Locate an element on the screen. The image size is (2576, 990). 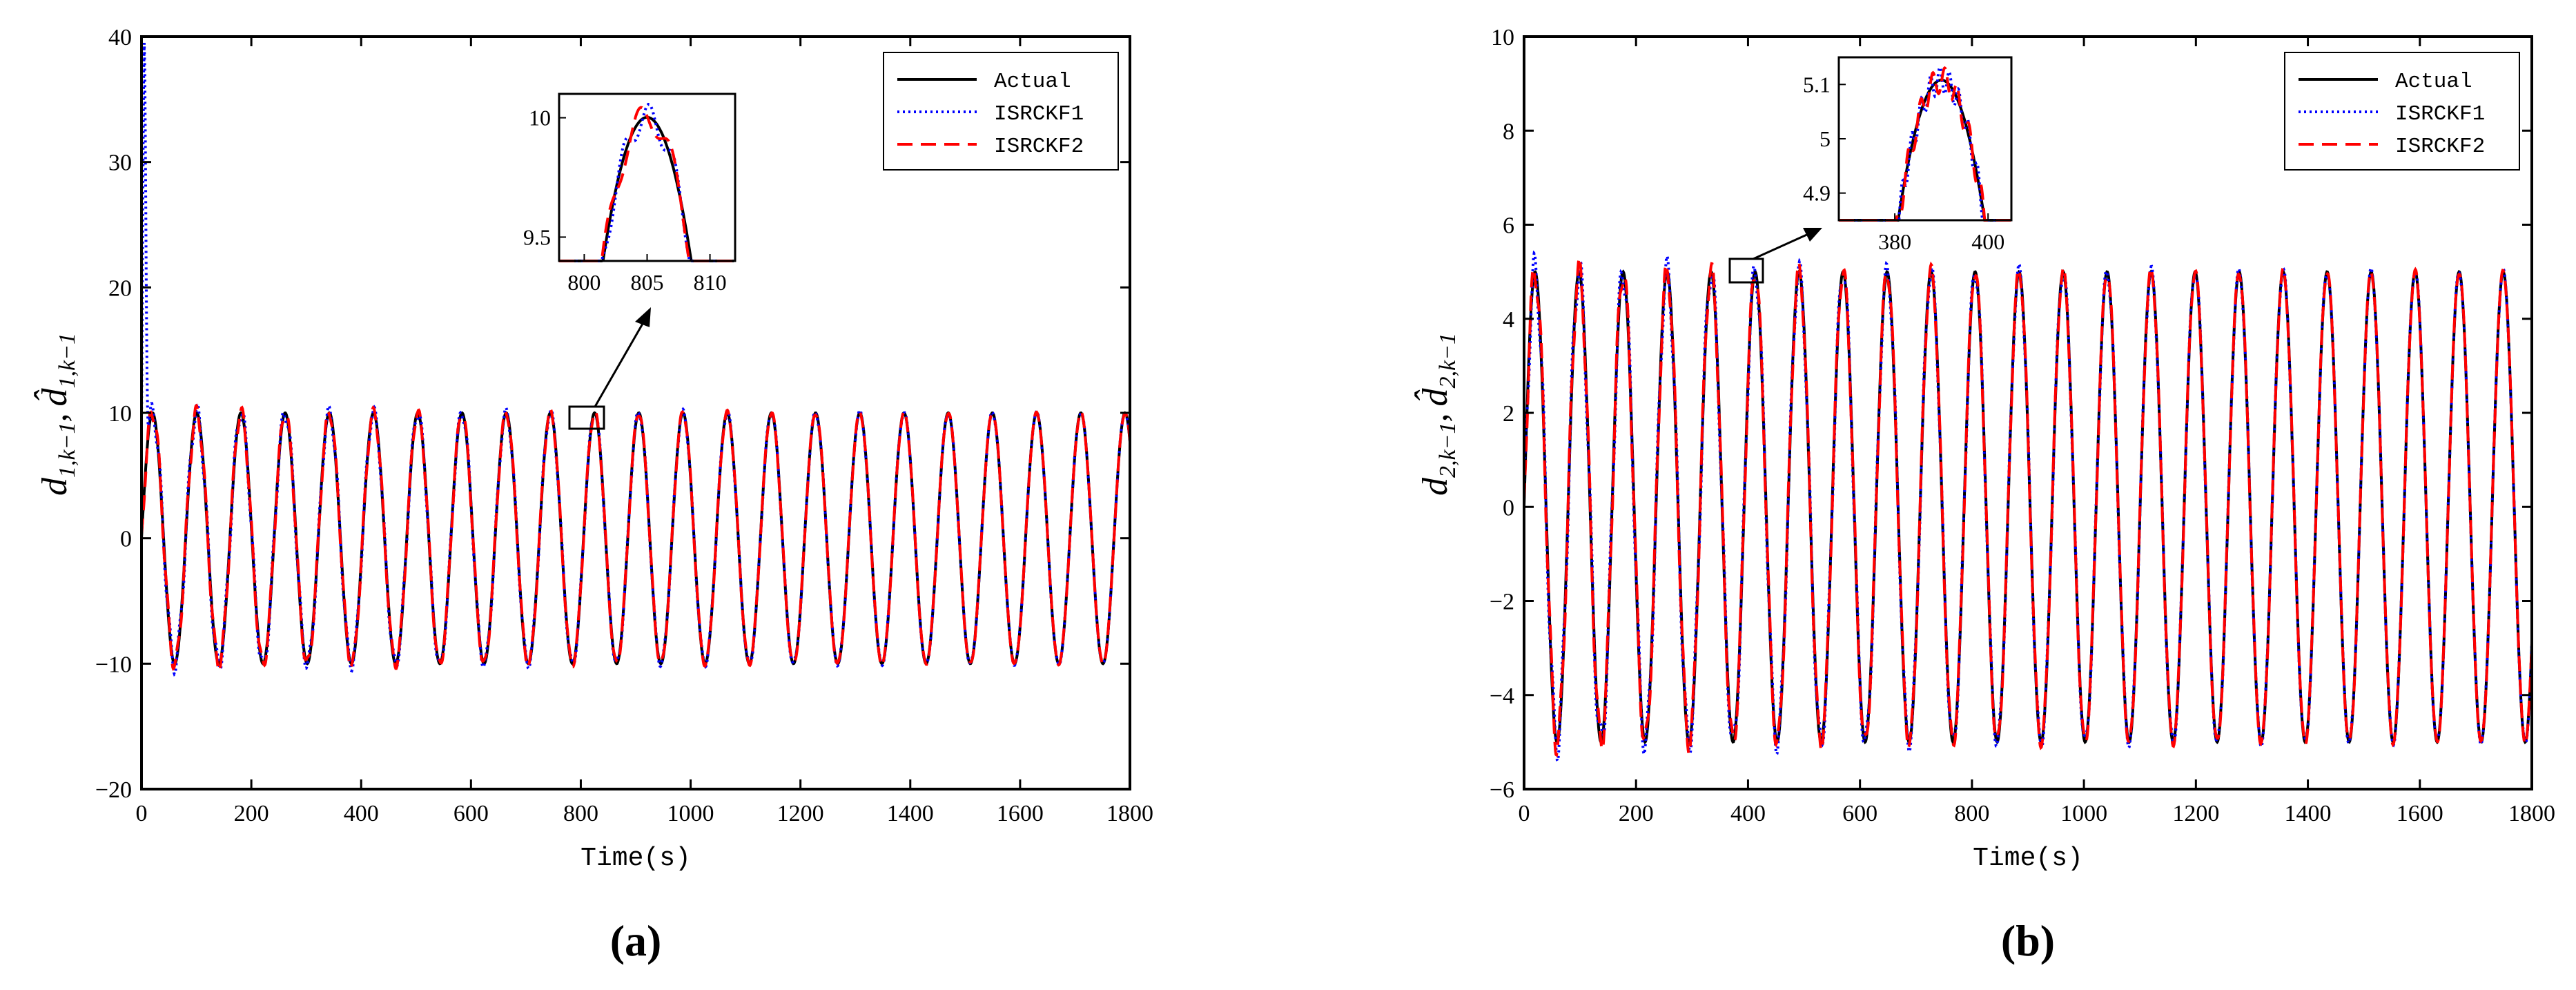
chart-b-zoom-arrowhead is located at coordinates (1812, 235).